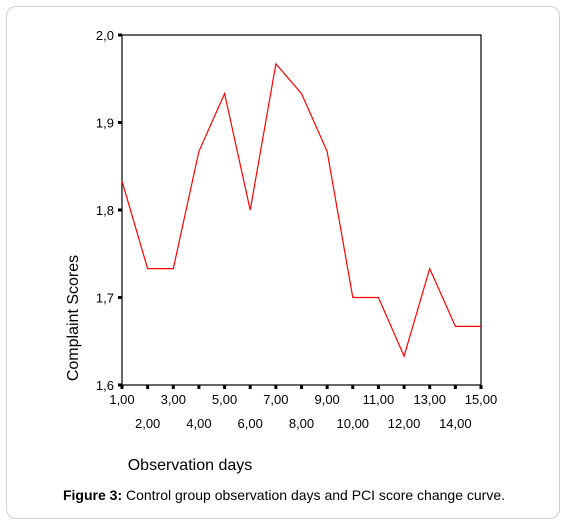  I want to click on y-tick-label: 1,6, so click(105, 385).